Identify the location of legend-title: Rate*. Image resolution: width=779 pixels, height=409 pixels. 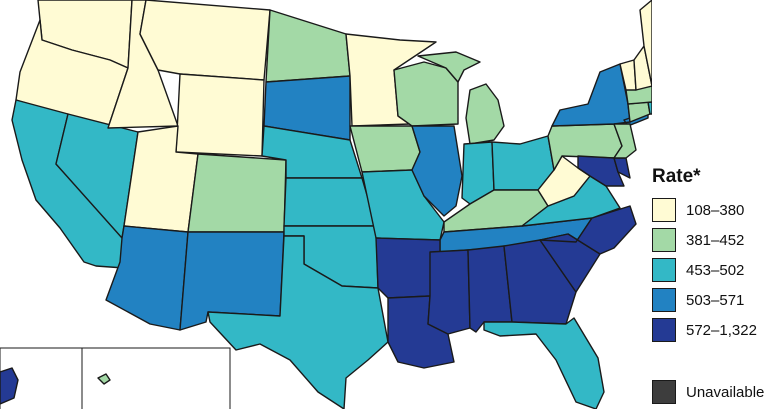
(676, 176).